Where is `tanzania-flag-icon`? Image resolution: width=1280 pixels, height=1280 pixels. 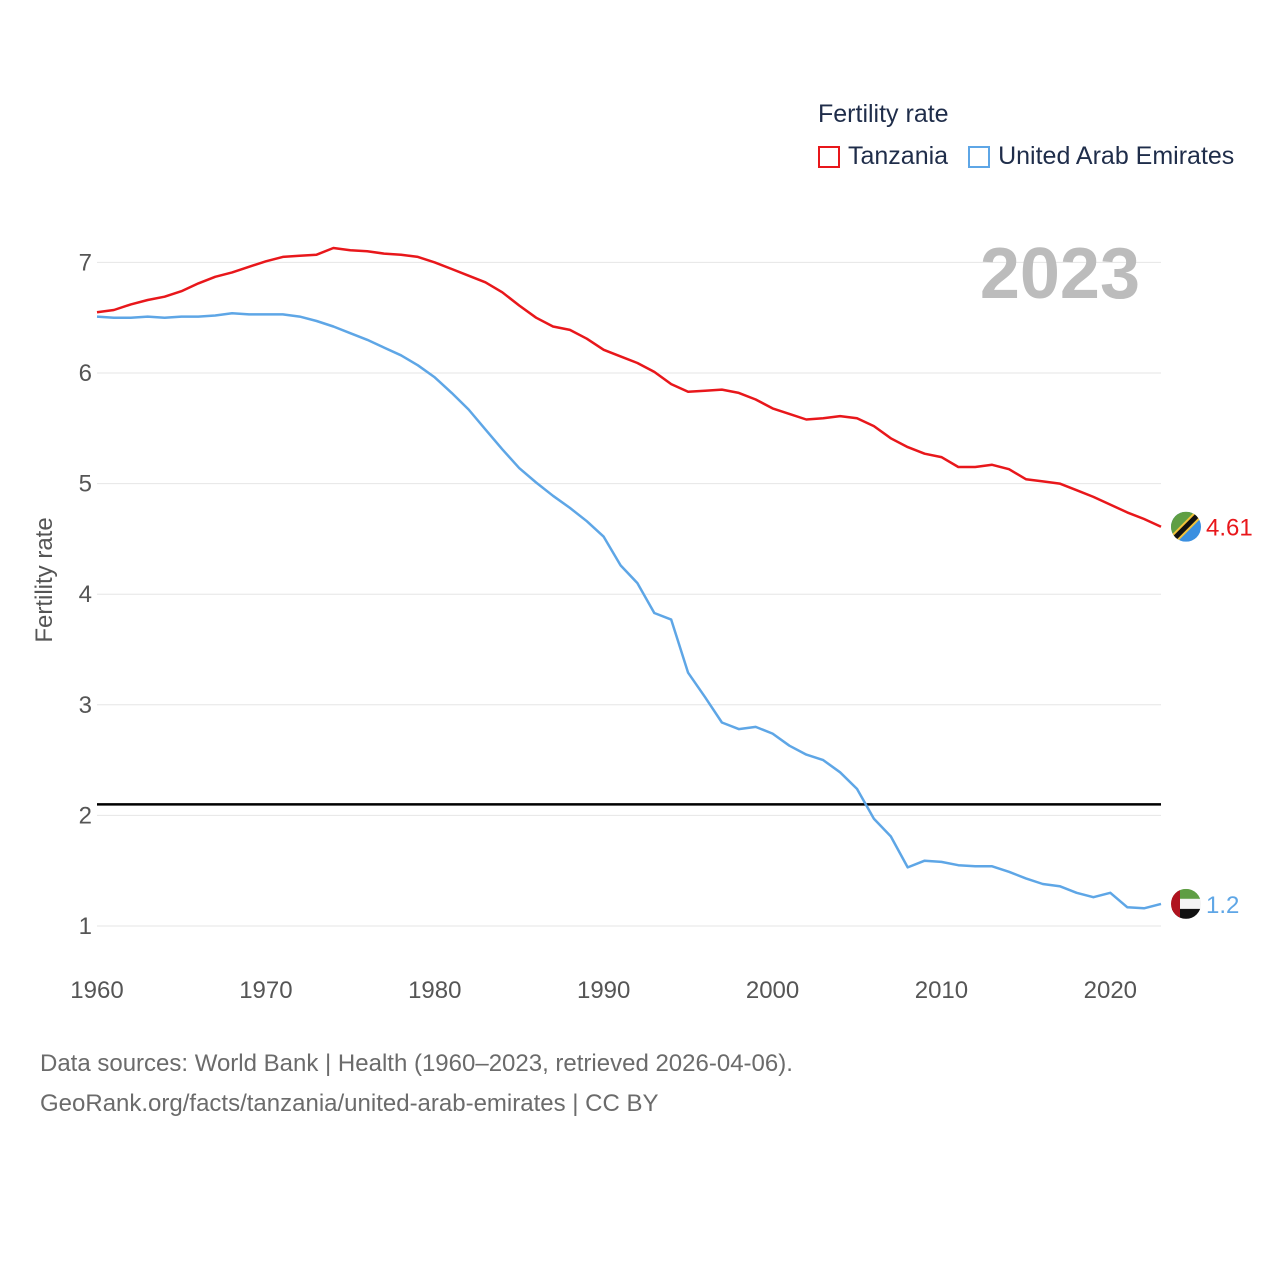
tanzania-flag-icon is located at coordinates (1186, 526).